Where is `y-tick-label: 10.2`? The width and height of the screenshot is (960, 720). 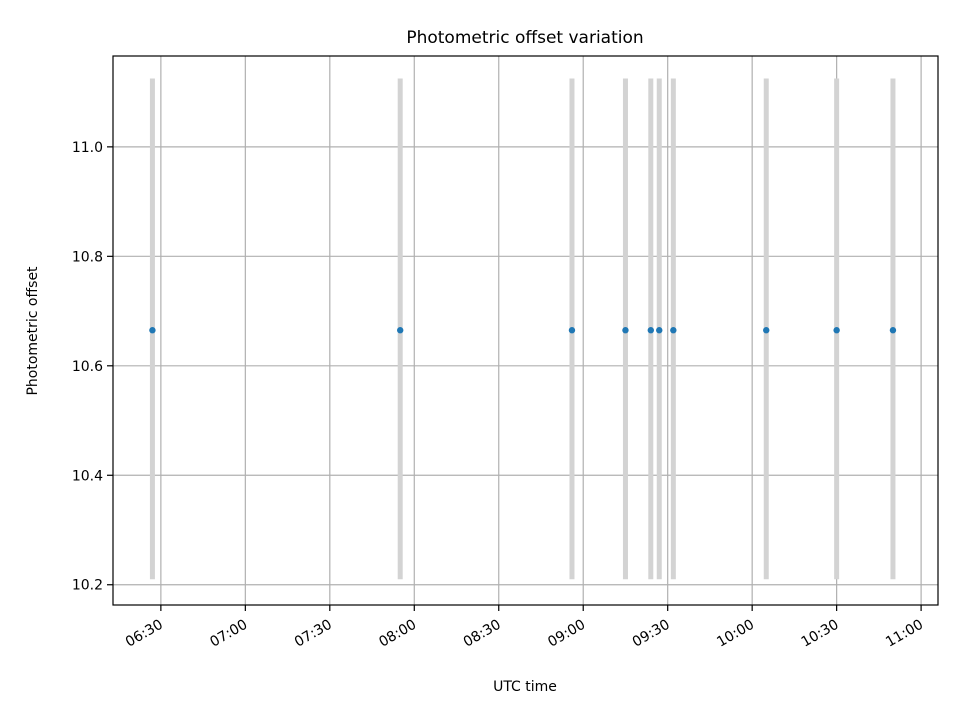 y-tick-label: 10.2 is located at coordinates (87, 586).